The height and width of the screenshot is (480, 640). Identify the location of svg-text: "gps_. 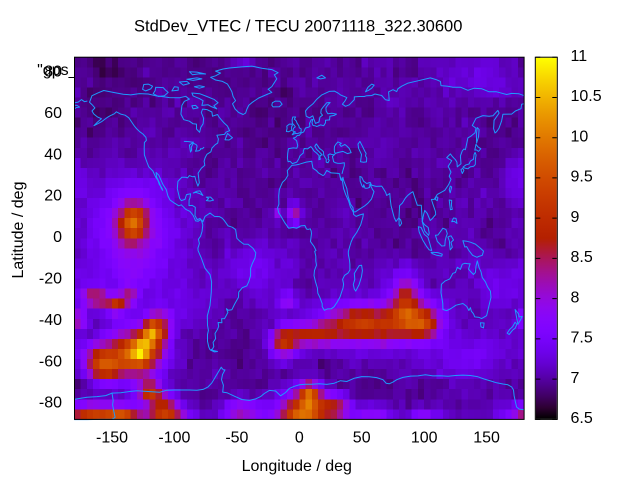
(57, 70).